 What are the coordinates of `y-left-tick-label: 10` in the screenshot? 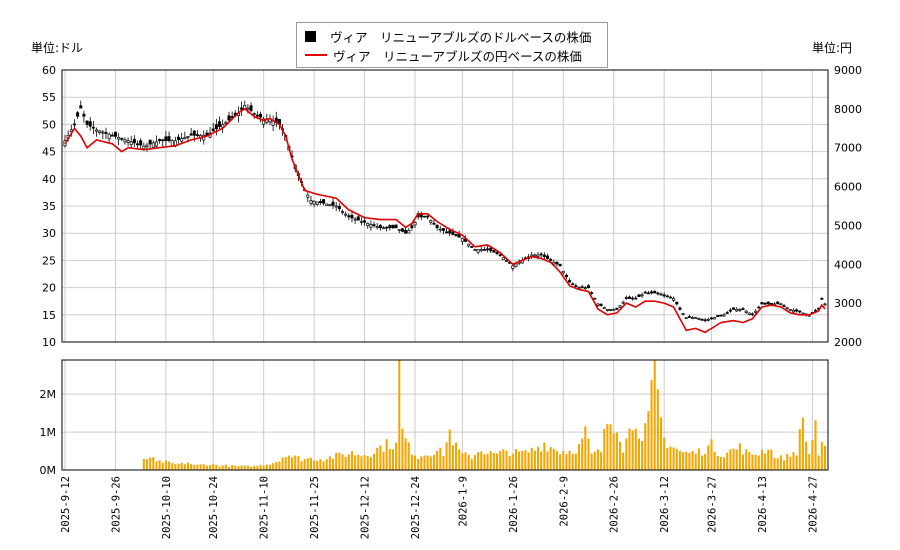 It's located at (49, 342).